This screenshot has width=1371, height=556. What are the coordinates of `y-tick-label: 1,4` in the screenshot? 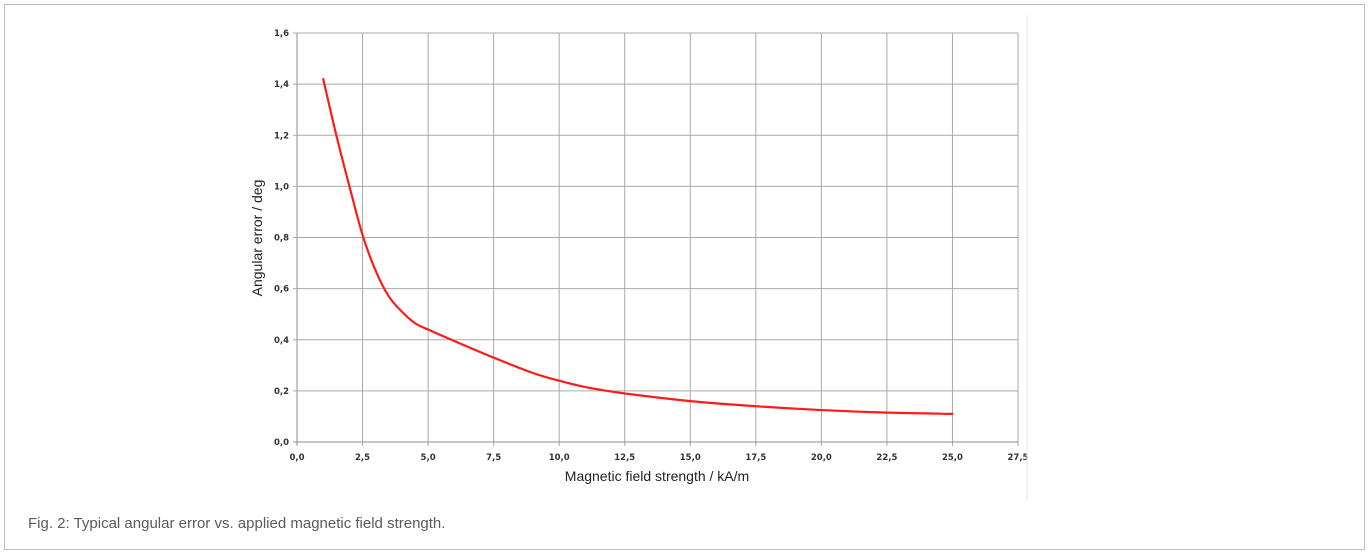 It's located at (281, 85).